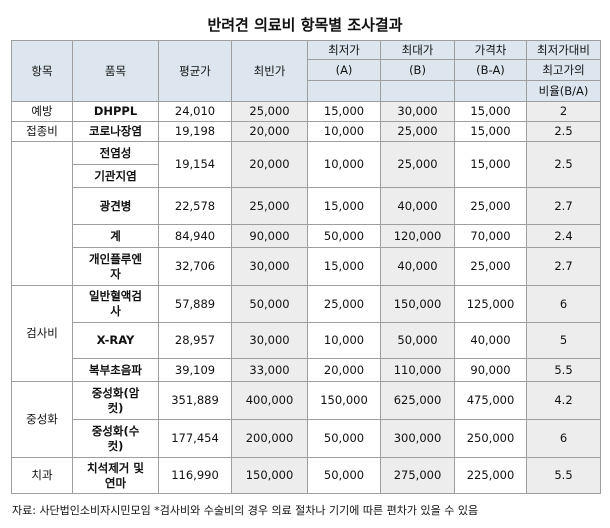  What do you see at coordinates (417, 164) in the screenshot?
I see `max-cell: 25,000` at bounding box center [417, 164].